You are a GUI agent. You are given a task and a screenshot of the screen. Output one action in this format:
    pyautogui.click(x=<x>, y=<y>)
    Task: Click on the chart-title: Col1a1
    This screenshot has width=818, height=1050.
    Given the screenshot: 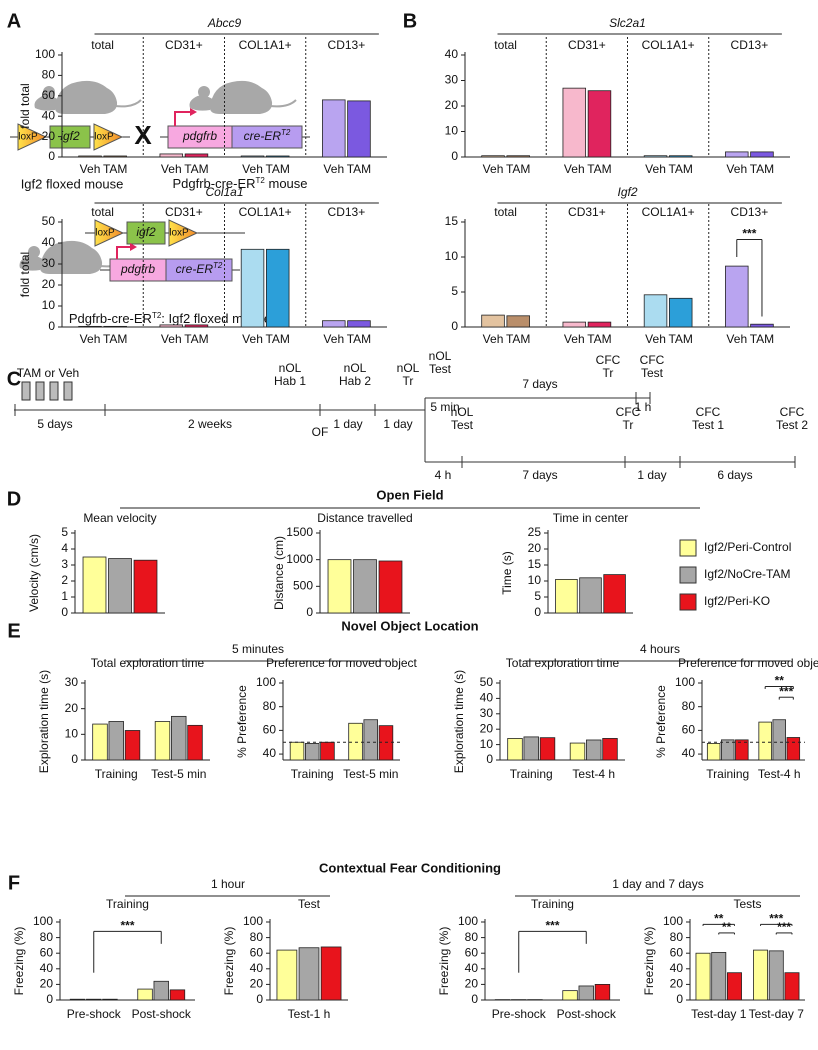 What is the action you would take?
    pyautogui.click(x=224, y=192)
    